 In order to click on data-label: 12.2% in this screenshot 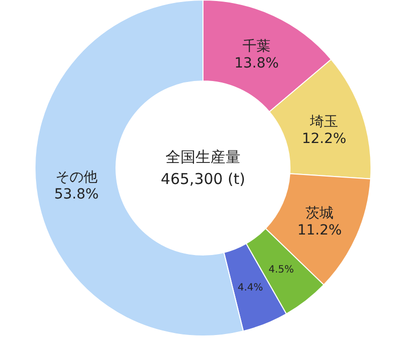, I will do `click(324, 138)`.